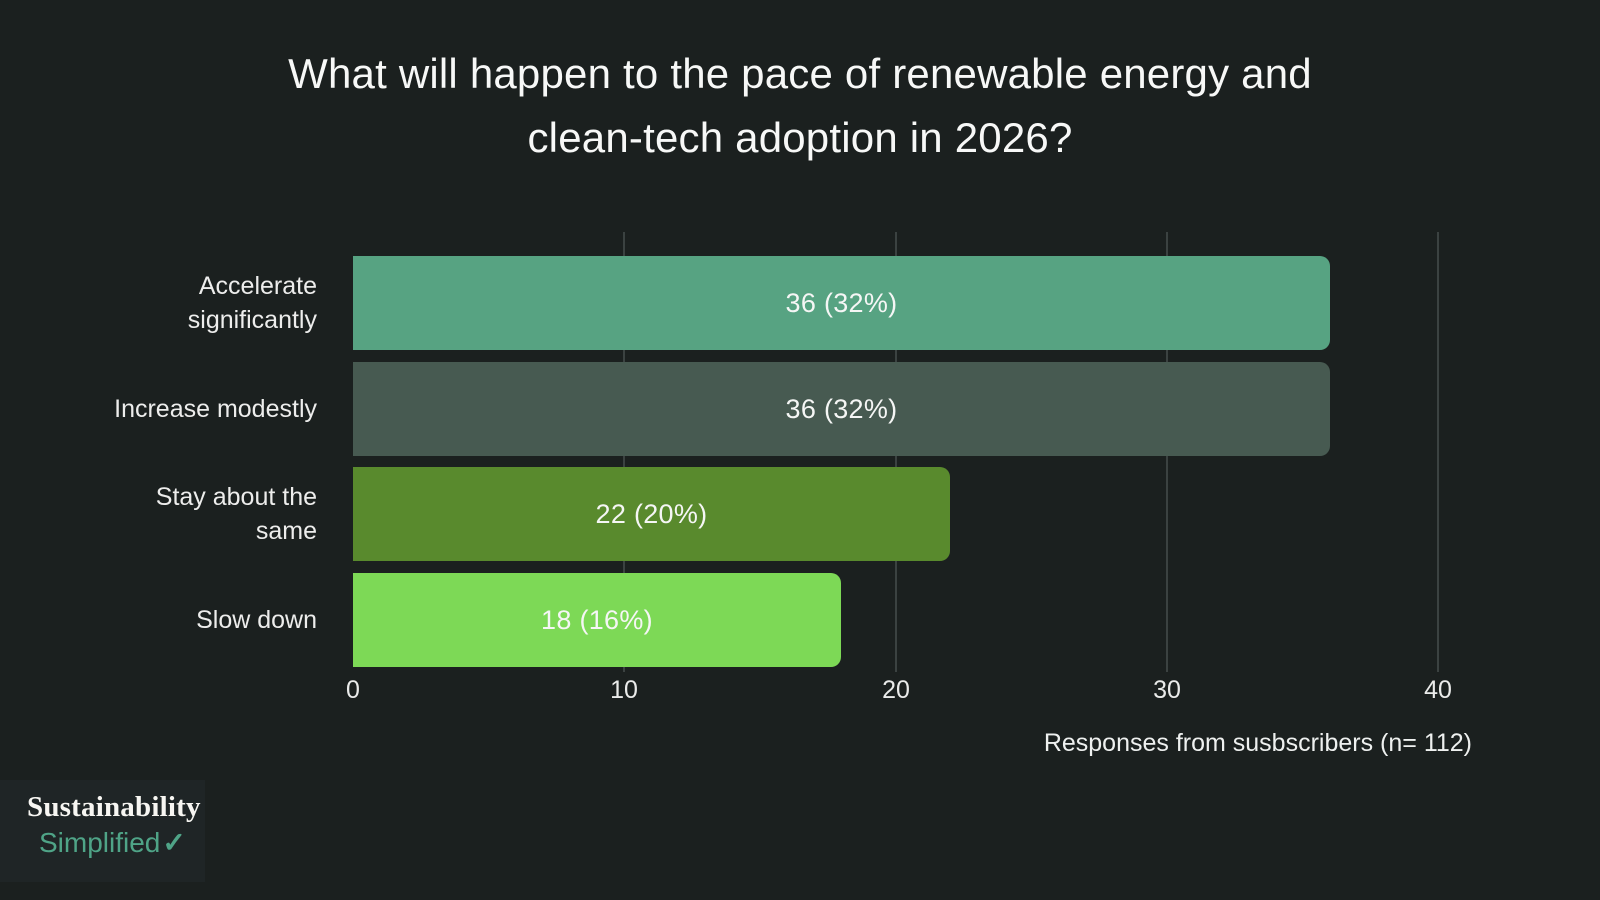 The height and width of the screenshot is (900, 1600). I want to click on x-tick-label-40: 40, so click(1438, 690).